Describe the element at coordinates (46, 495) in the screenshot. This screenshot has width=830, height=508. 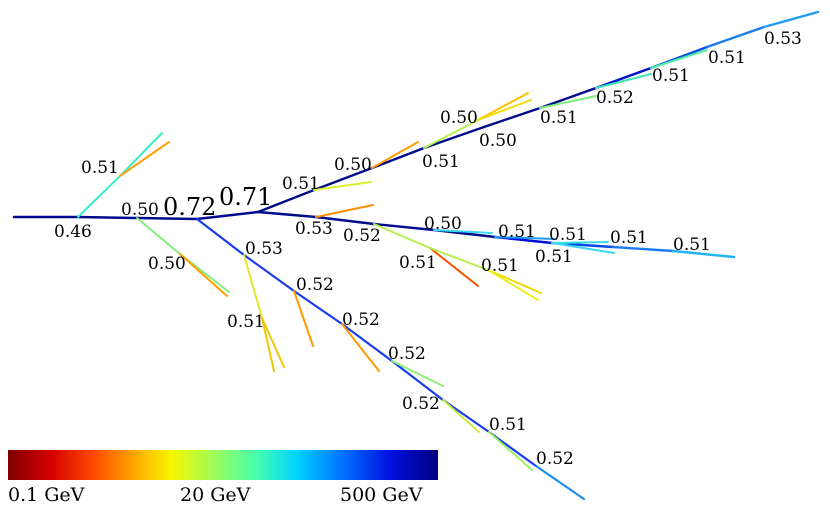
I see `colorbar-label-low: 0.1 GeV` at that location.